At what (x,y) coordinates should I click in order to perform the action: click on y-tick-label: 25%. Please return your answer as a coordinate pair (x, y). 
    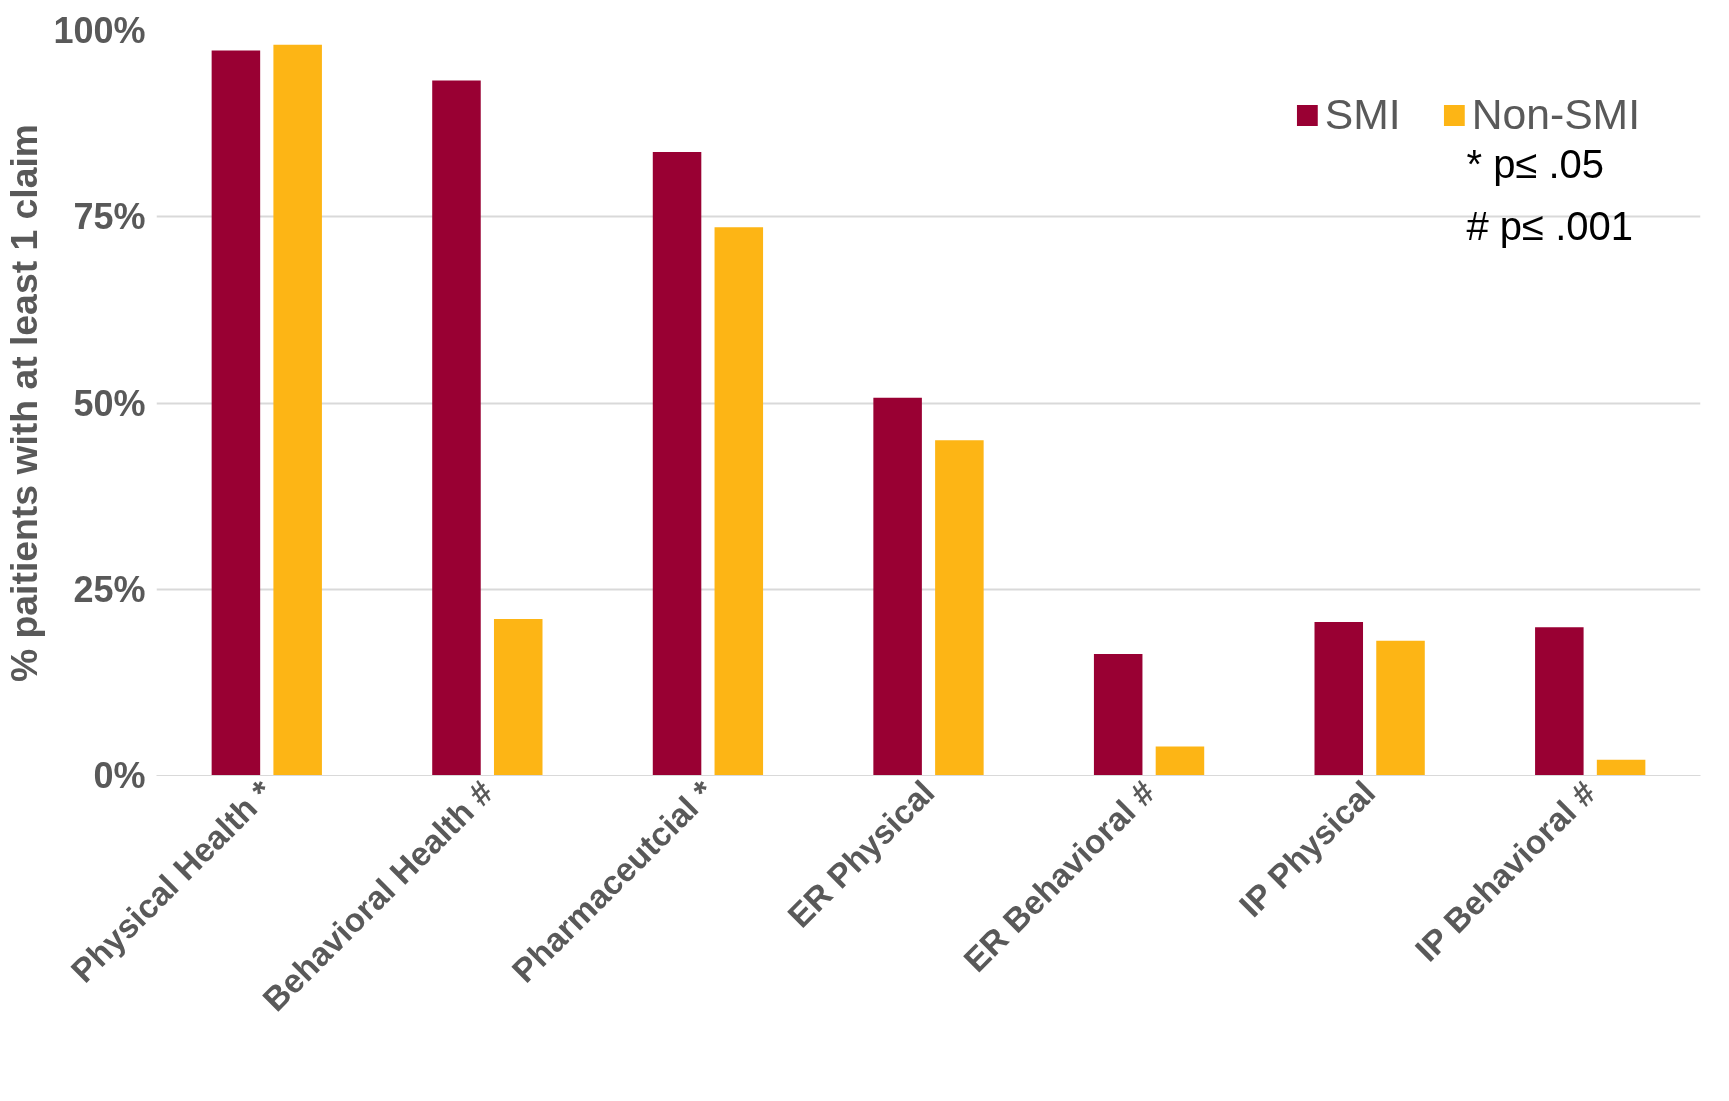
    Looking at the image, I should click on (109, 589).